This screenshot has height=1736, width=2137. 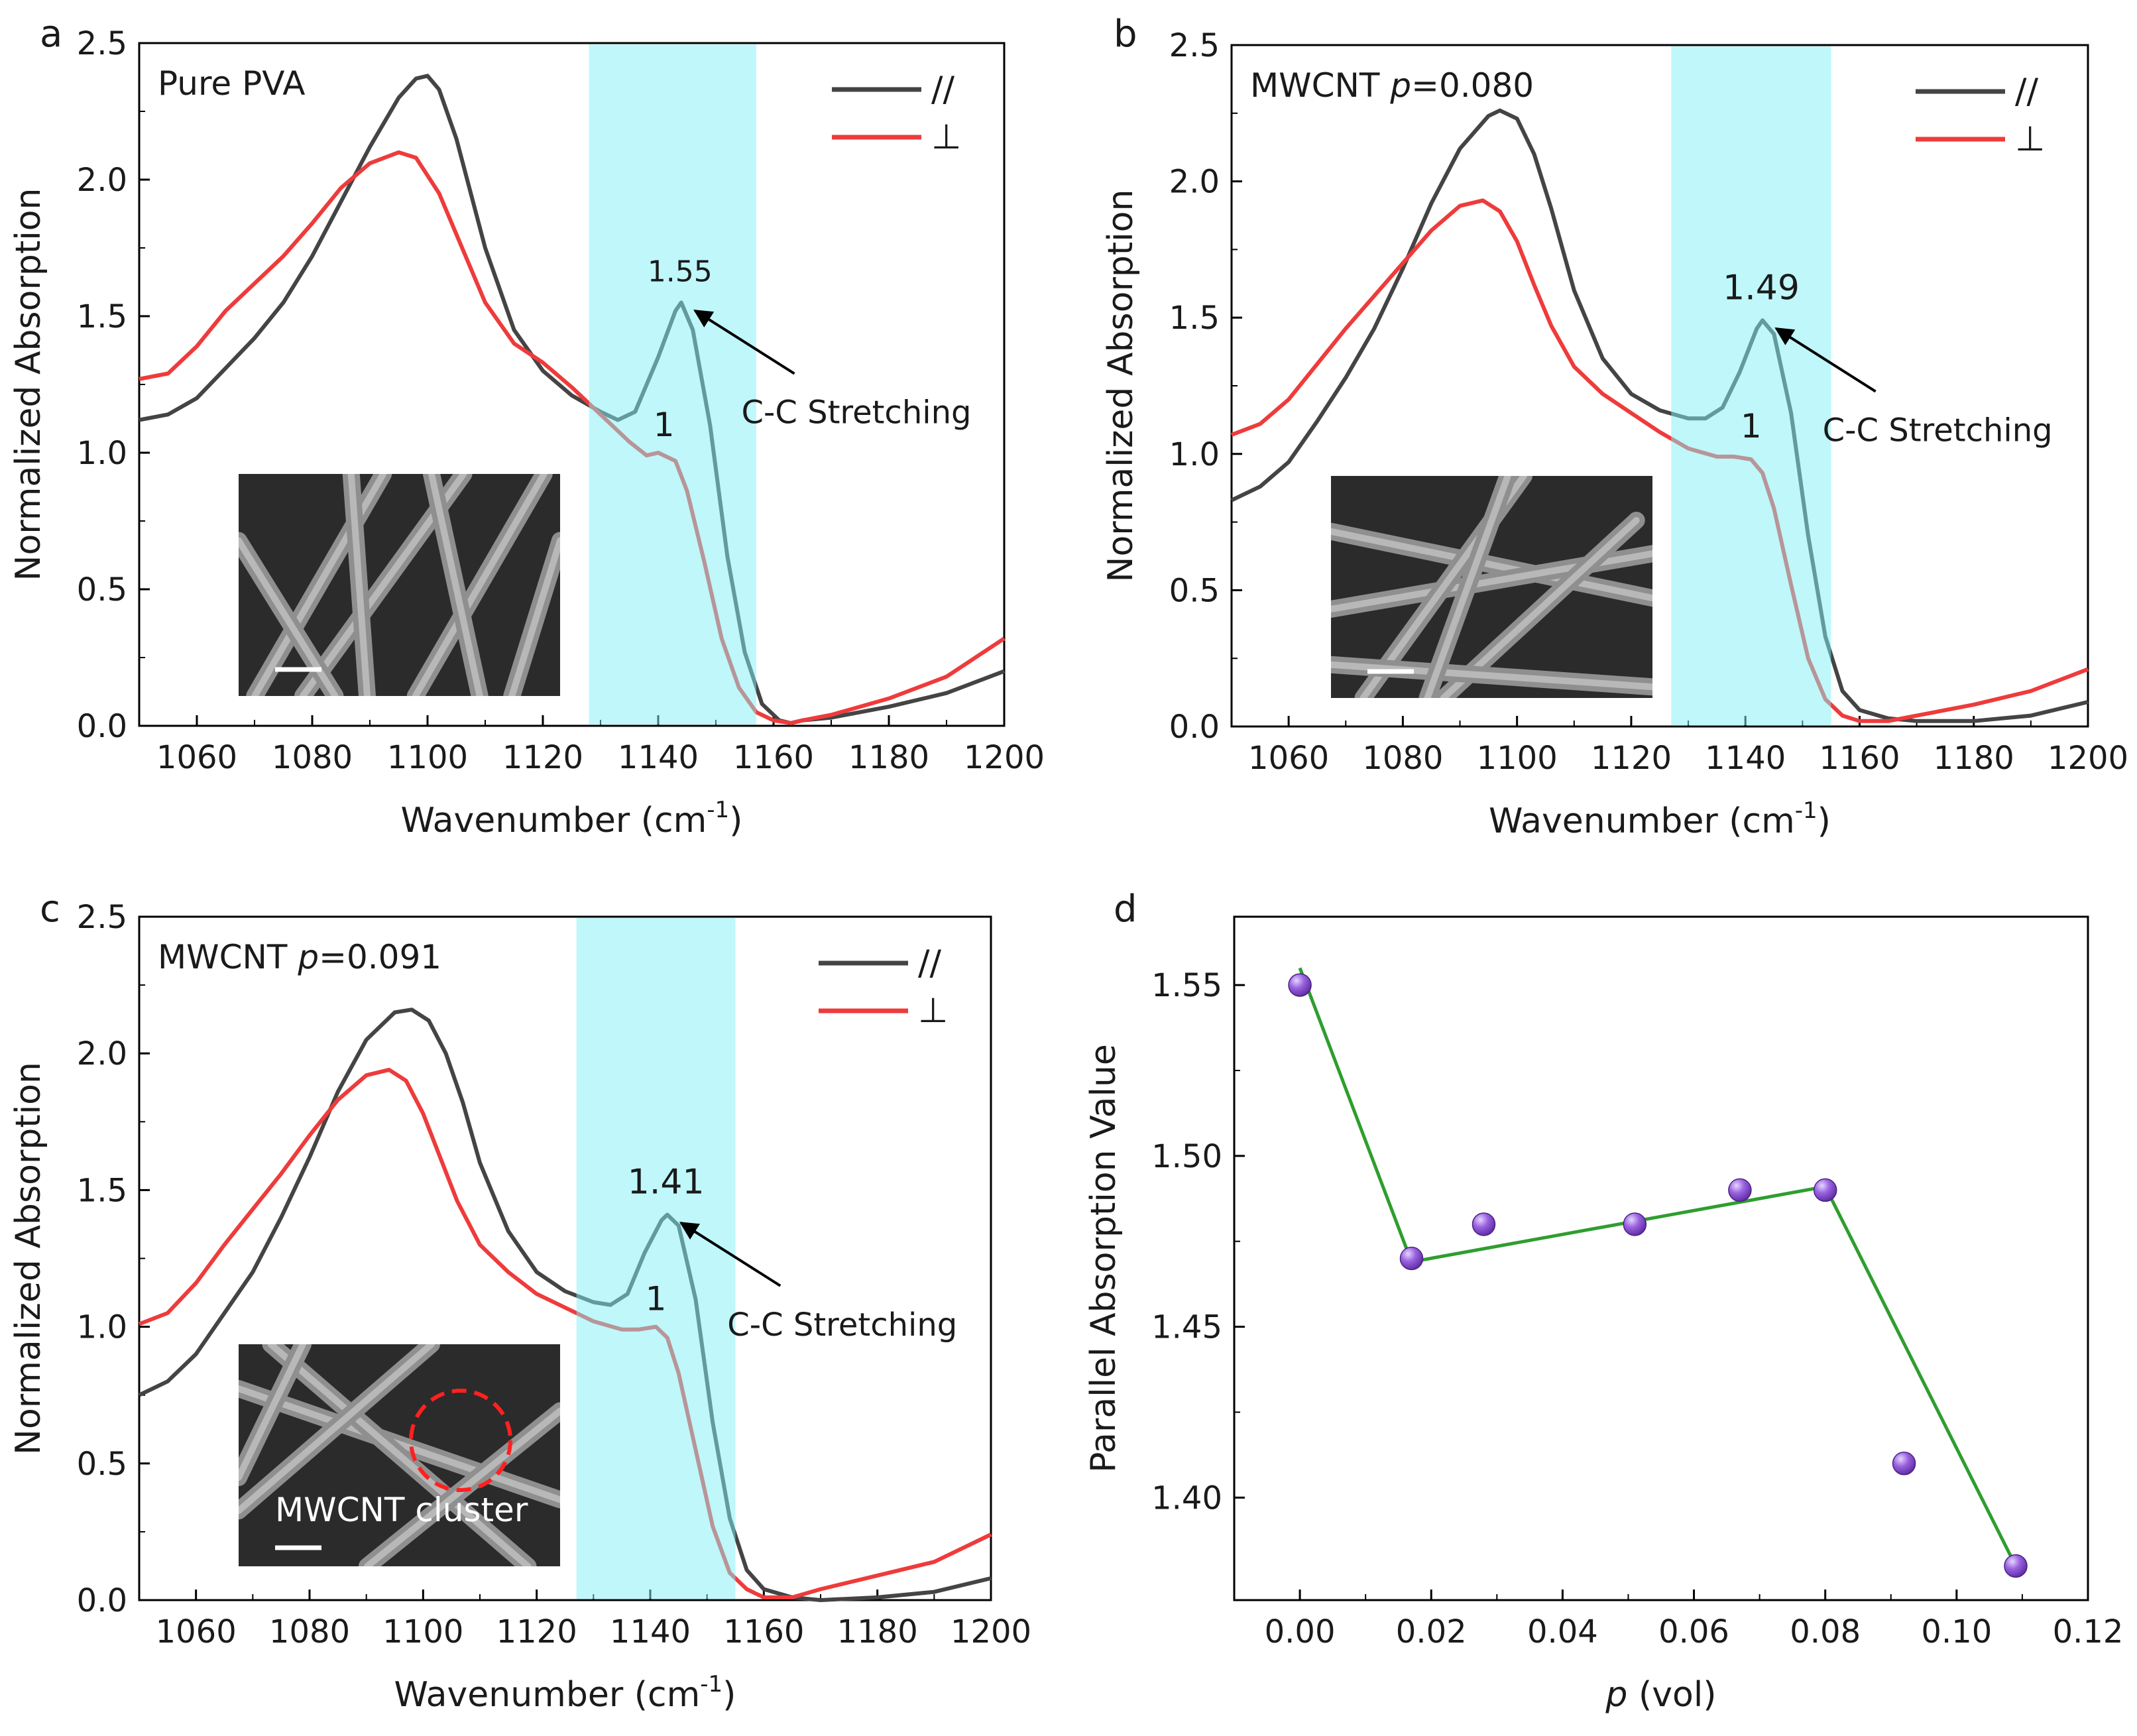 I want to click on title-text: Pure PVA, so click(x=232, y=83).